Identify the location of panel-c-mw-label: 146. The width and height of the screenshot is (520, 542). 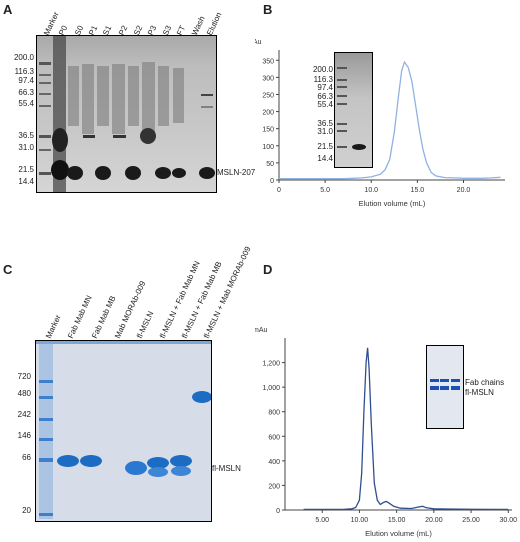
(24, 435).